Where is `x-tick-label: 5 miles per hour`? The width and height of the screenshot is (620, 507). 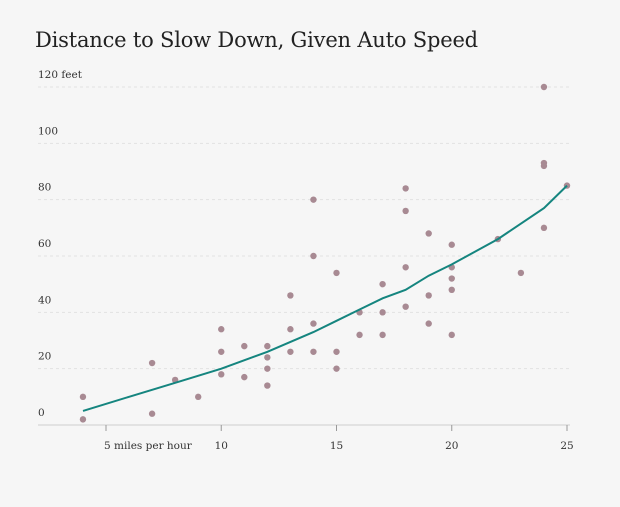 x-tick-label: 5 miles per hour is located at coordinates (148, 446).